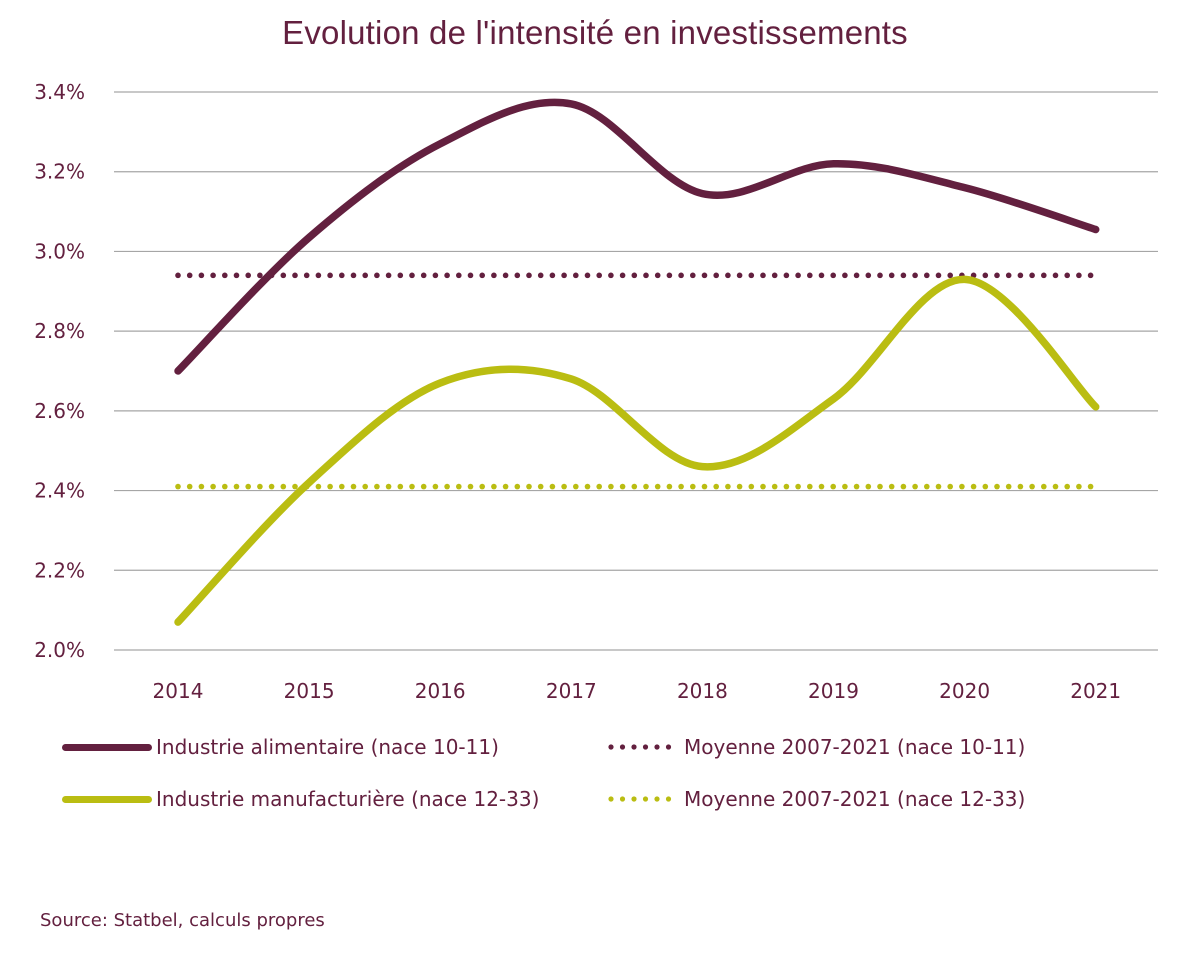 The height and width of the screenshot is (970, 1190). What do you see at coordinates (327, 747) in the screenshot?
I see `legend-label: Industrie alimentaire (nace 10-11)` at bounding box center [327, 747].